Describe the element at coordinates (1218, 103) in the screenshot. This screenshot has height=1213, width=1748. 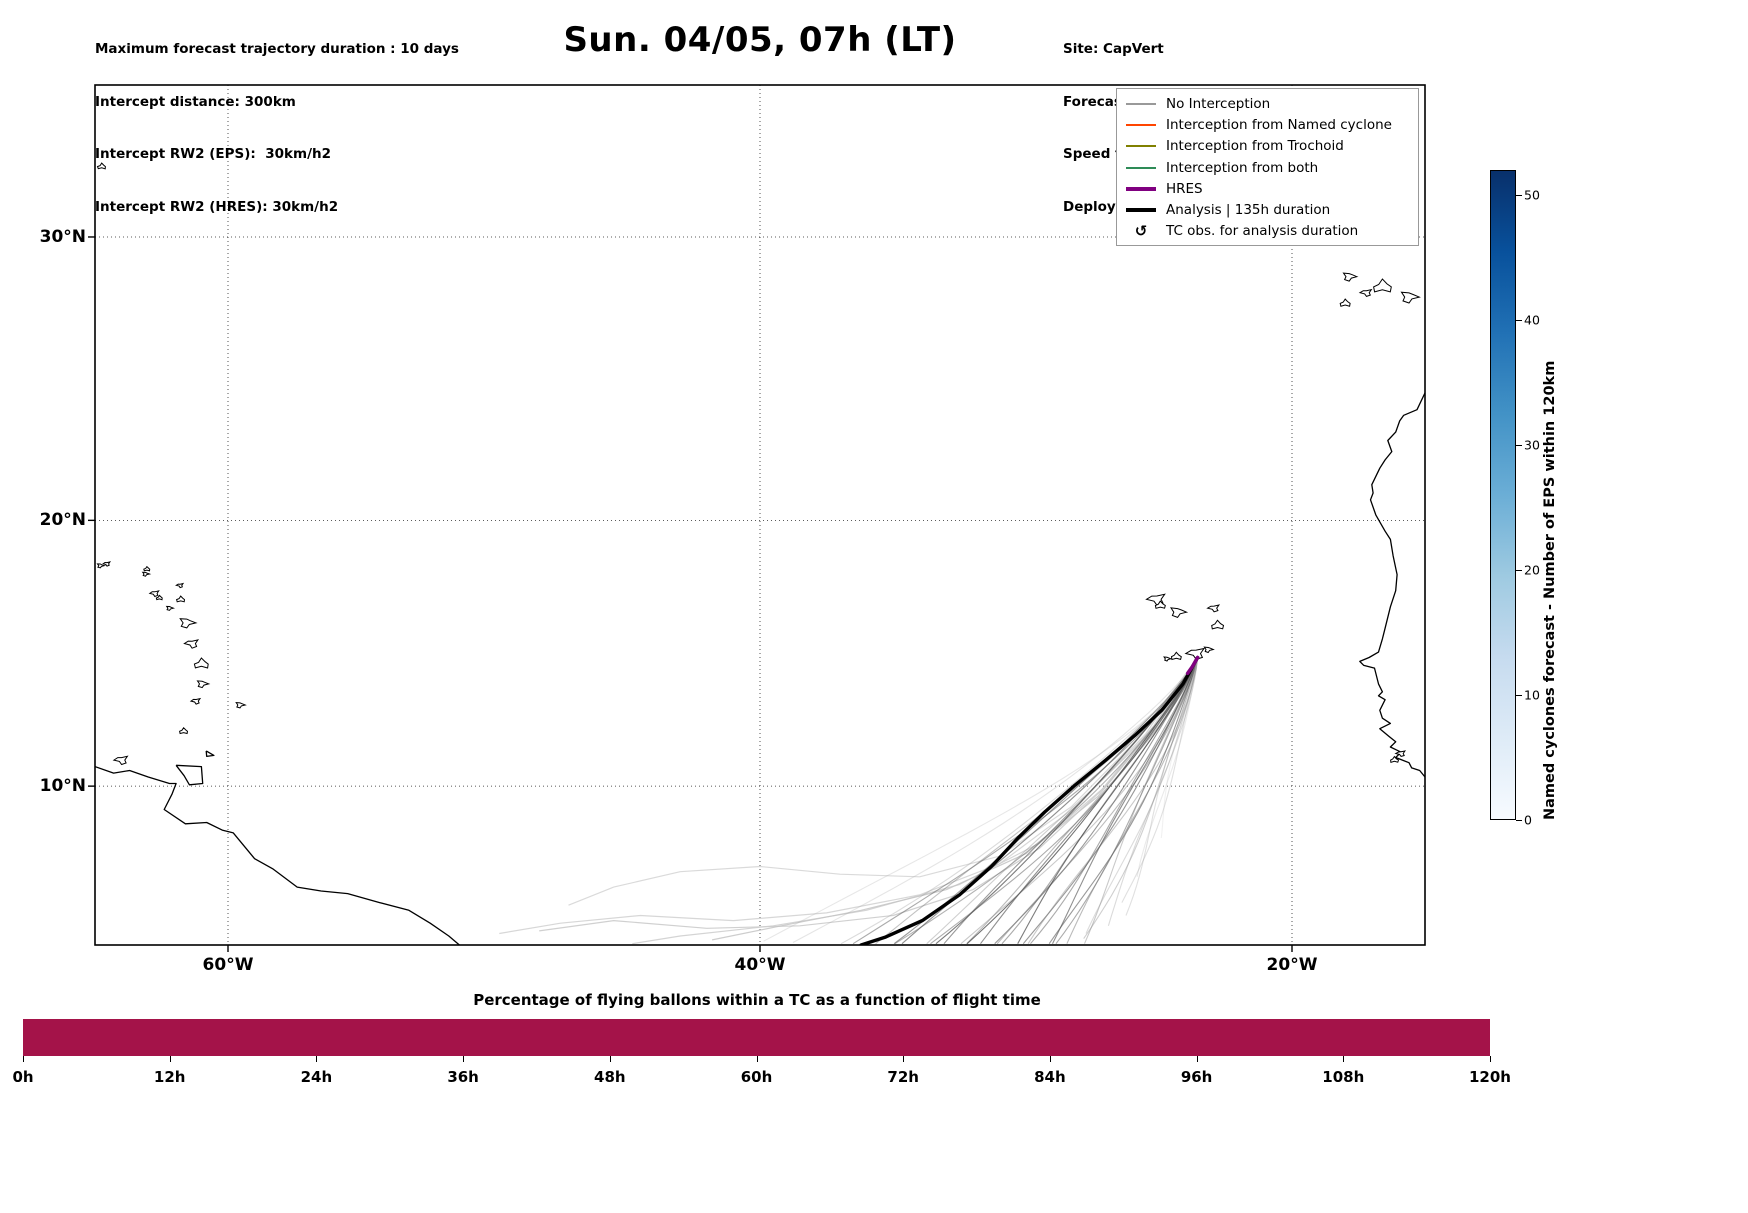
I see `legend-label: No Interception` at that location.